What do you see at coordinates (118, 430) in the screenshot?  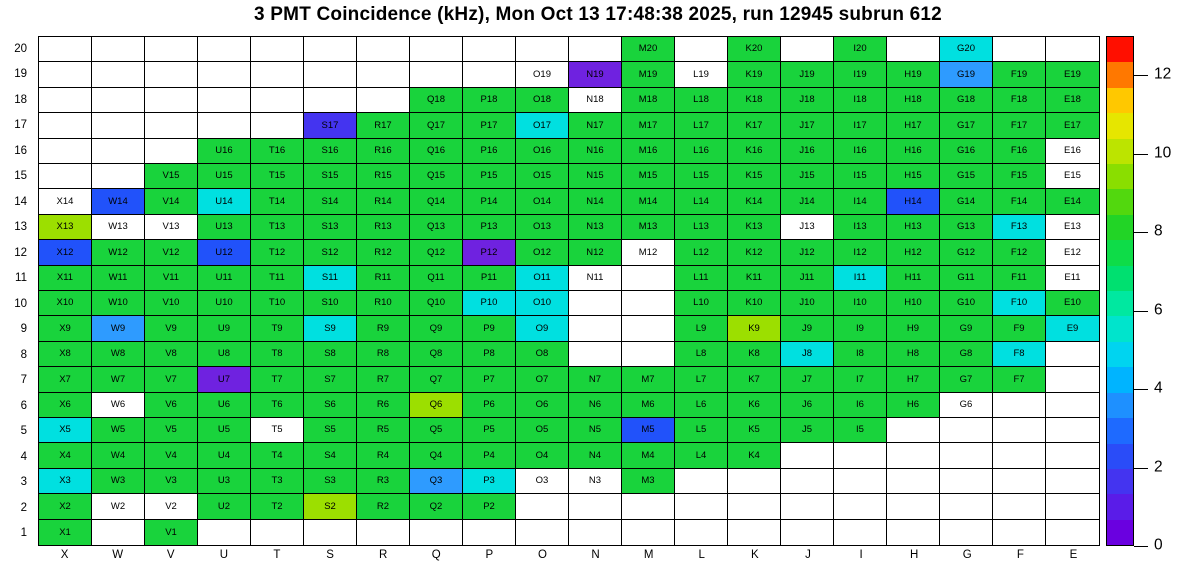 I see `heatmap-cell: W5` at bounding box center [118, 430].